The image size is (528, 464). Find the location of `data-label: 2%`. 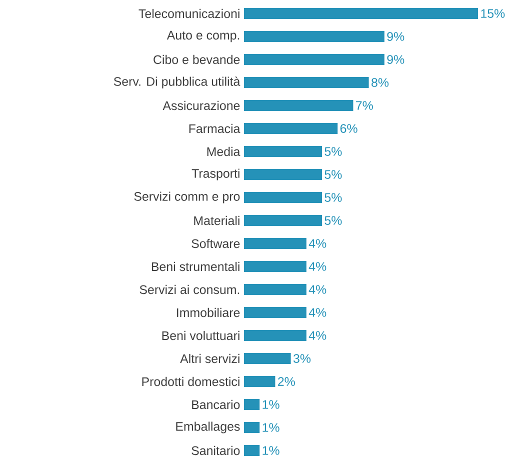

data-label: 2% is located at coordinates (286, 381).